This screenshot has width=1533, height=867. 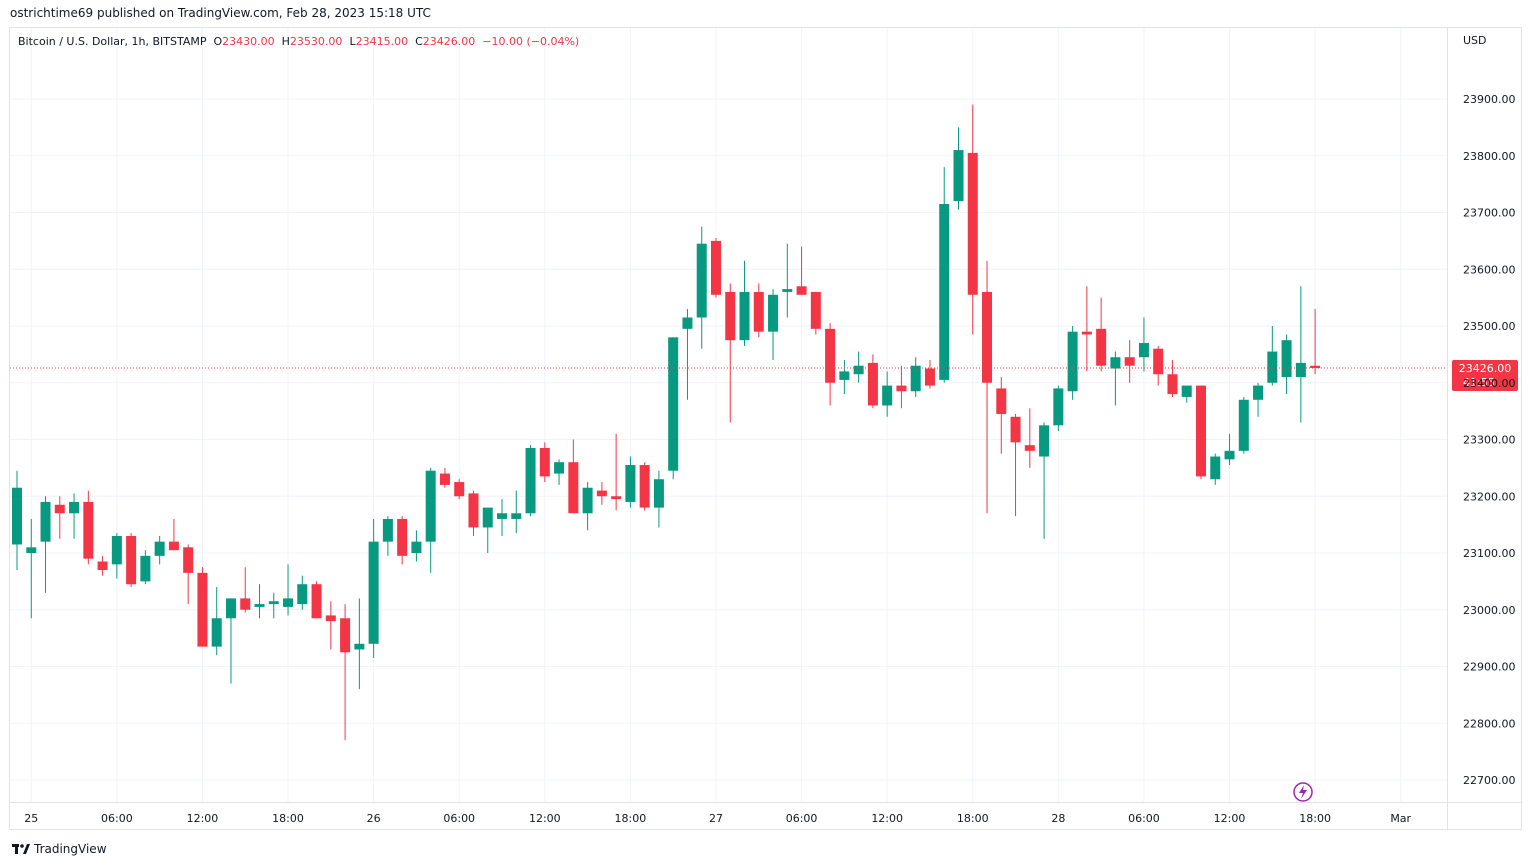 What do you see at coordinates (218, 41) in the screenshot?
I see `open-key: O` at bounding box center [218, 41].